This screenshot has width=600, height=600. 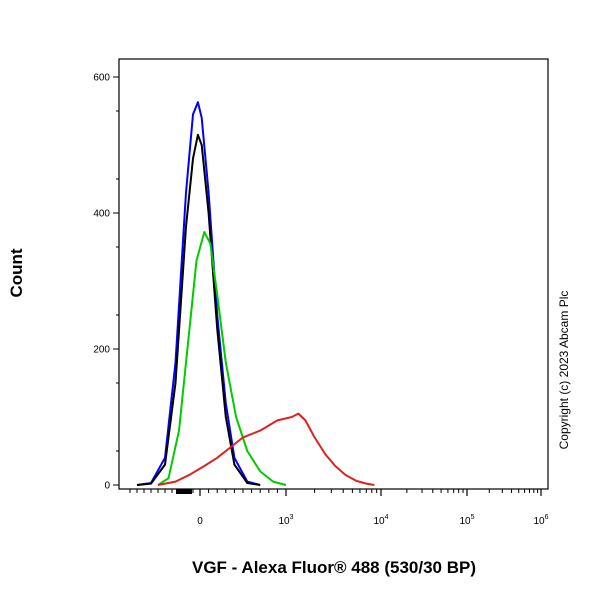 I want to click on x-tick-label: 10⁶, so click(x=540, y=520).